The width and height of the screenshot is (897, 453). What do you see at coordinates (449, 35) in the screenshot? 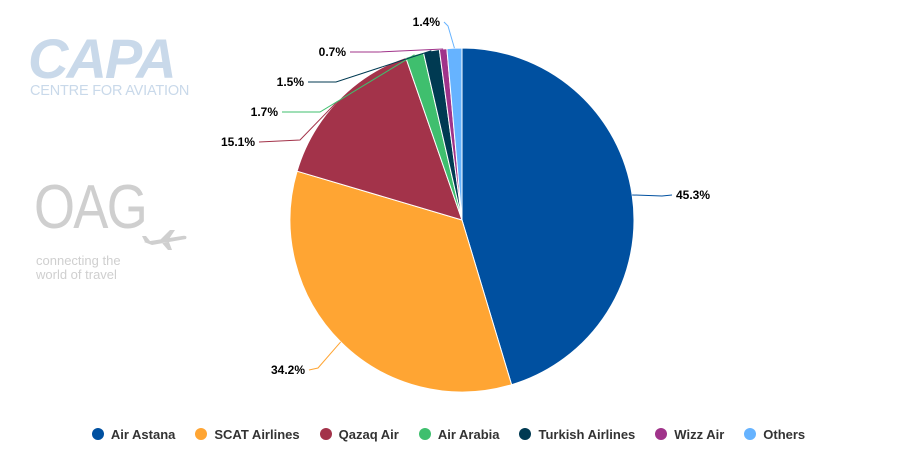
I see `leader-line-others` at bounding box center [449, 35].